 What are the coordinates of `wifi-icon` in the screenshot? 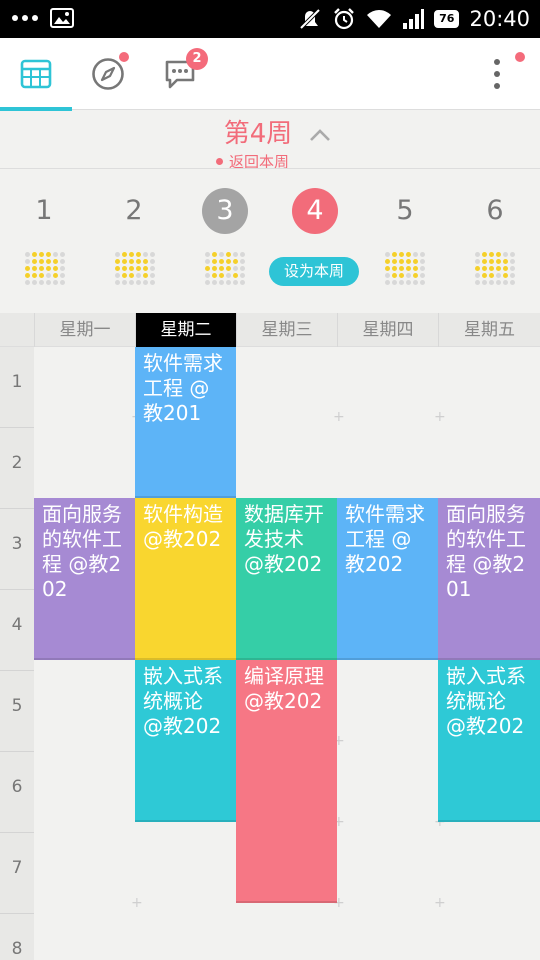 It's located at (379, 19).